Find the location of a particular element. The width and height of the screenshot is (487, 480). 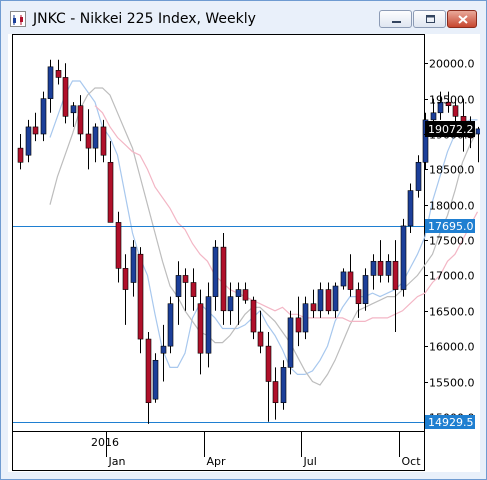

x-tick-label: Jan is located at coordinates (117, 461).